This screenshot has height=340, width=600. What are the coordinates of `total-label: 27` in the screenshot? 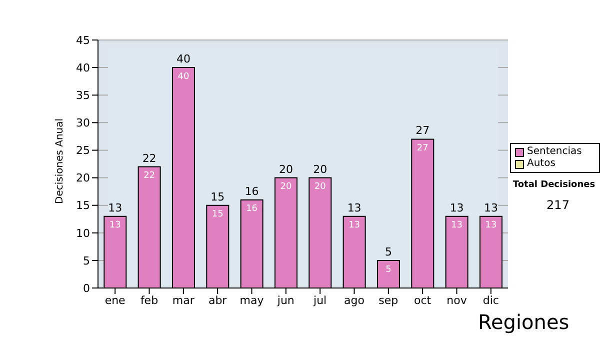 It's located at (423, 131).